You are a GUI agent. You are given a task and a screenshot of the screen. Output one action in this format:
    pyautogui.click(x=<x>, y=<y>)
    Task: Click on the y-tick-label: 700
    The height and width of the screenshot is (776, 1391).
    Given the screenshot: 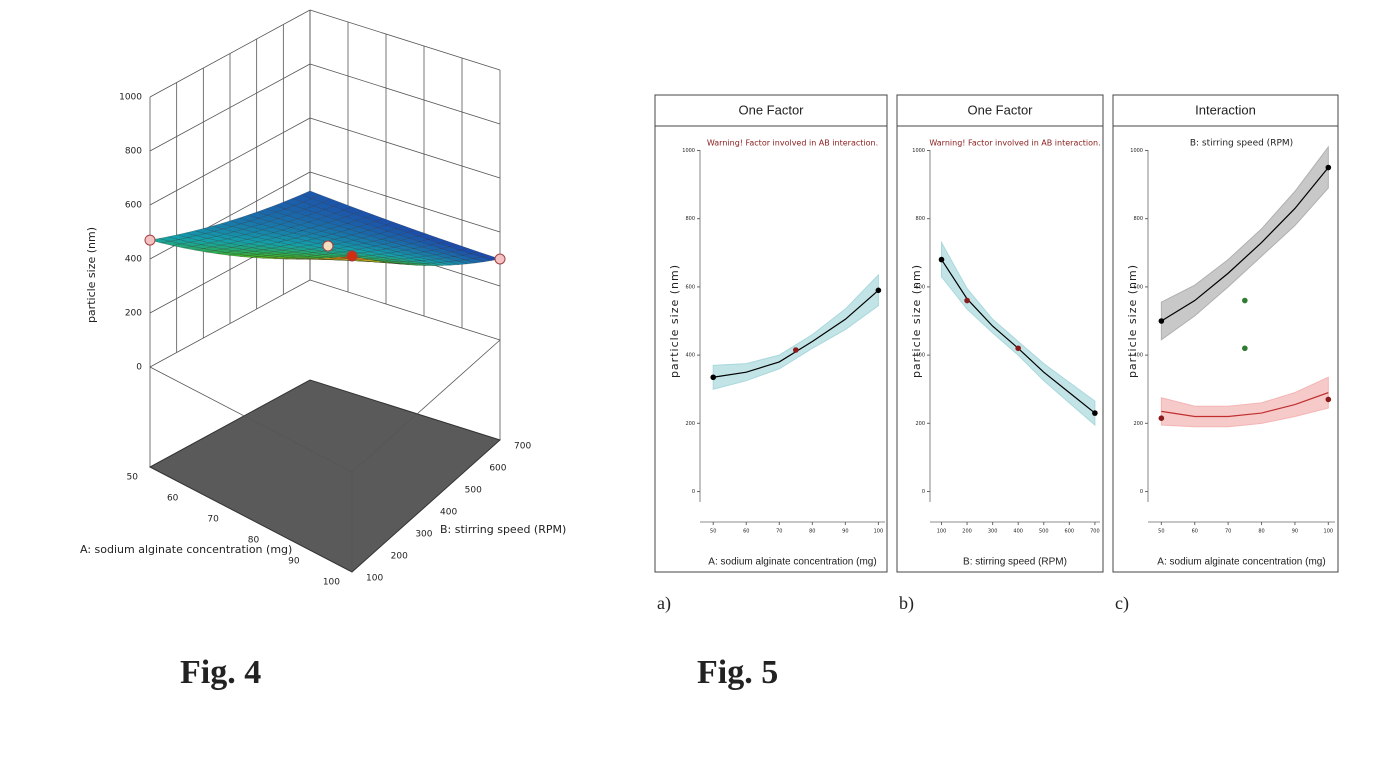 What is the action you would take?
    pyautogui.click(x=522, y=447)
    